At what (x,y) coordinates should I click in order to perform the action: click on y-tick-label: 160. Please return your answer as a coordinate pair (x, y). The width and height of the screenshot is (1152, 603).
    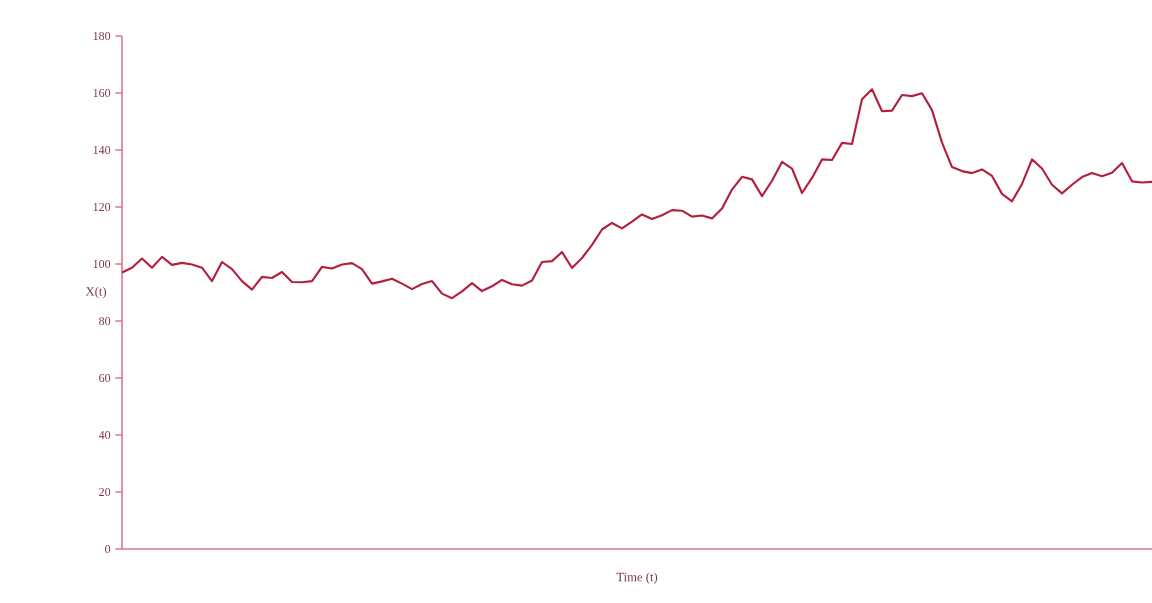
    Looking at the image, I should click on (102, 93).